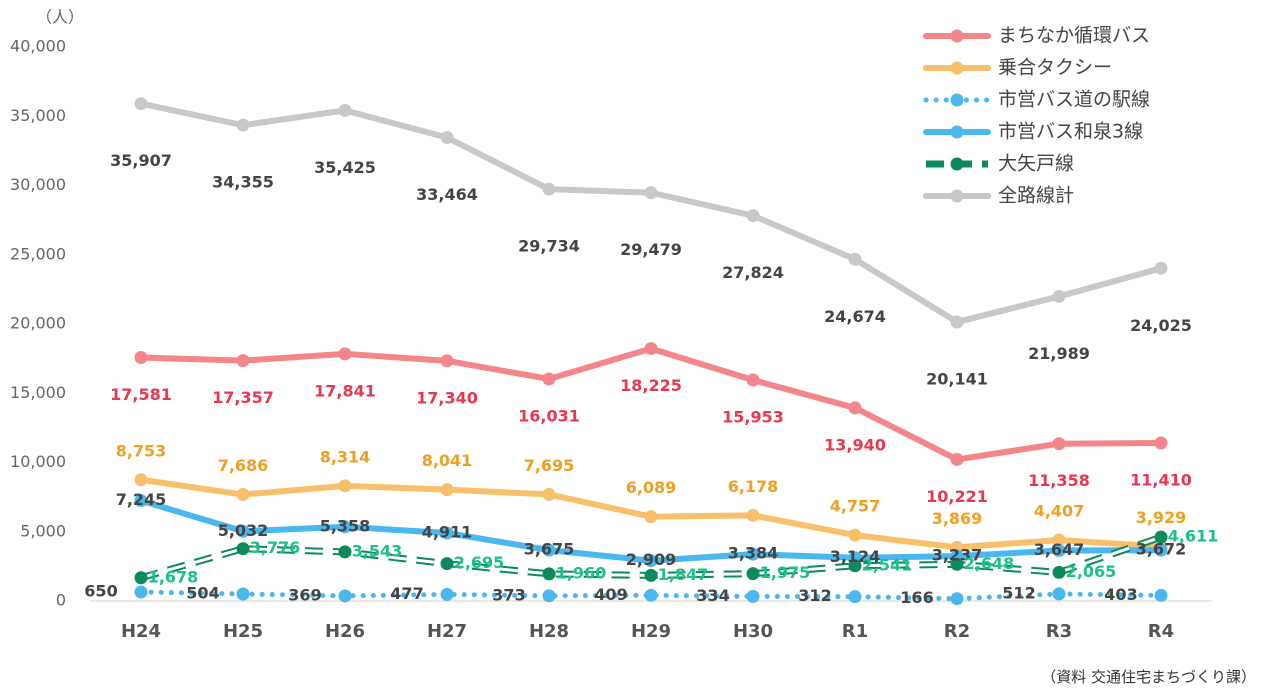 The image size is (1266, 691). What do you see at coordinates (38, 323) in the screenshot?
I see `y-tick-label: 20,000` at bounding box center [38, 323].